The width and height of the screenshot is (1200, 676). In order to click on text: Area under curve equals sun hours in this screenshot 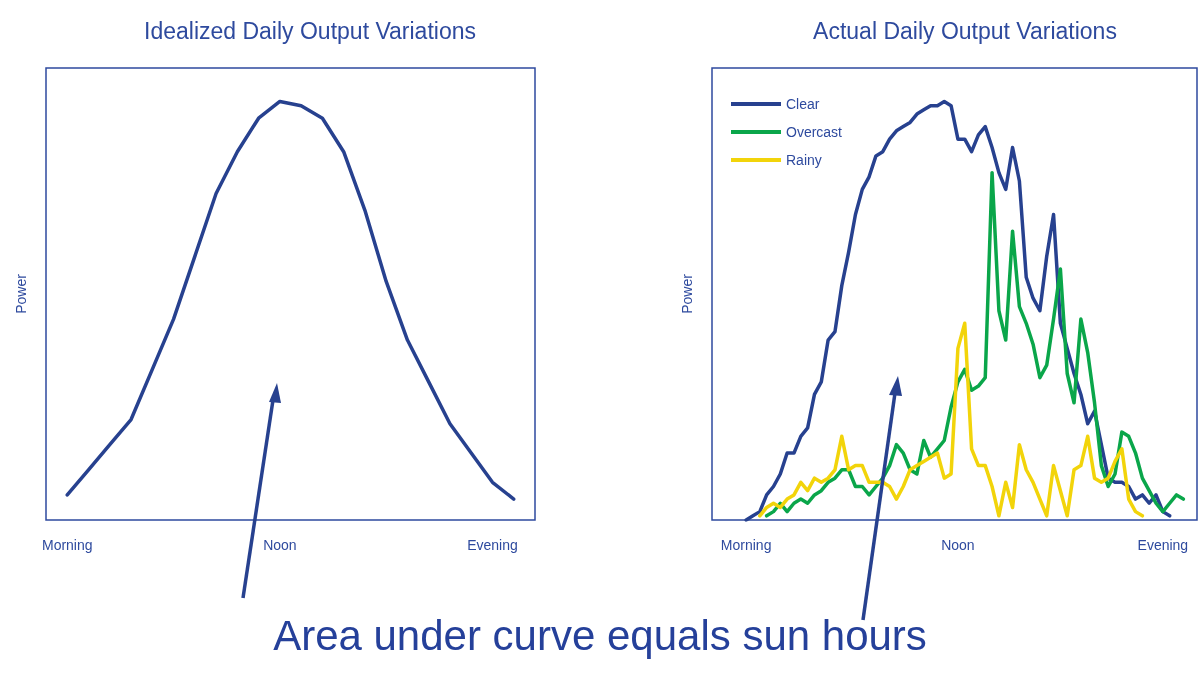, I will do `click(600, 636)`.